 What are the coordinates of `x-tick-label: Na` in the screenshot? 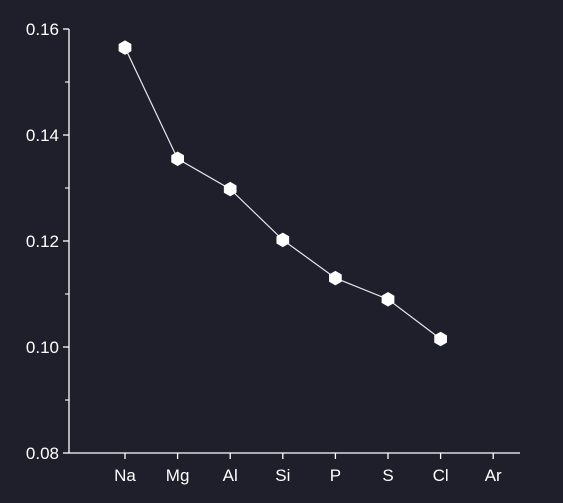 It's located at (125, 475).